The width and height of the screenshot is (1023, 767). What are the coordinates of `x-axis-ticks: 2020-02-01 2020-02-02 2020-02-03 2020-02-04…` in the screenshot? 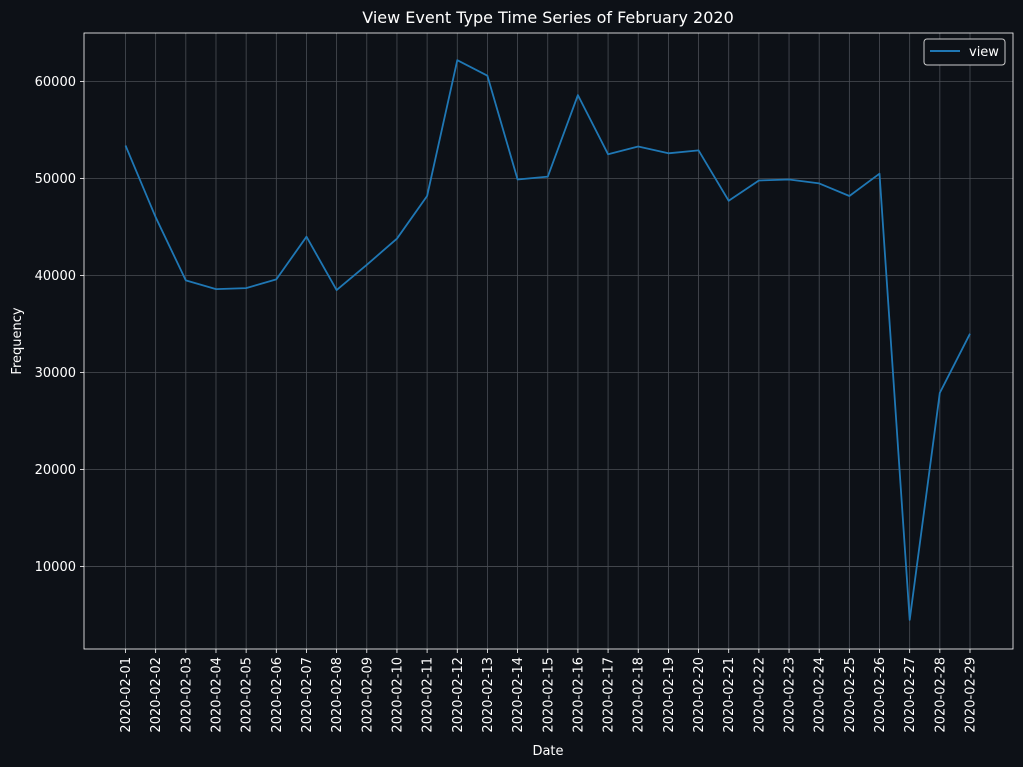 It's located at (549, 691).